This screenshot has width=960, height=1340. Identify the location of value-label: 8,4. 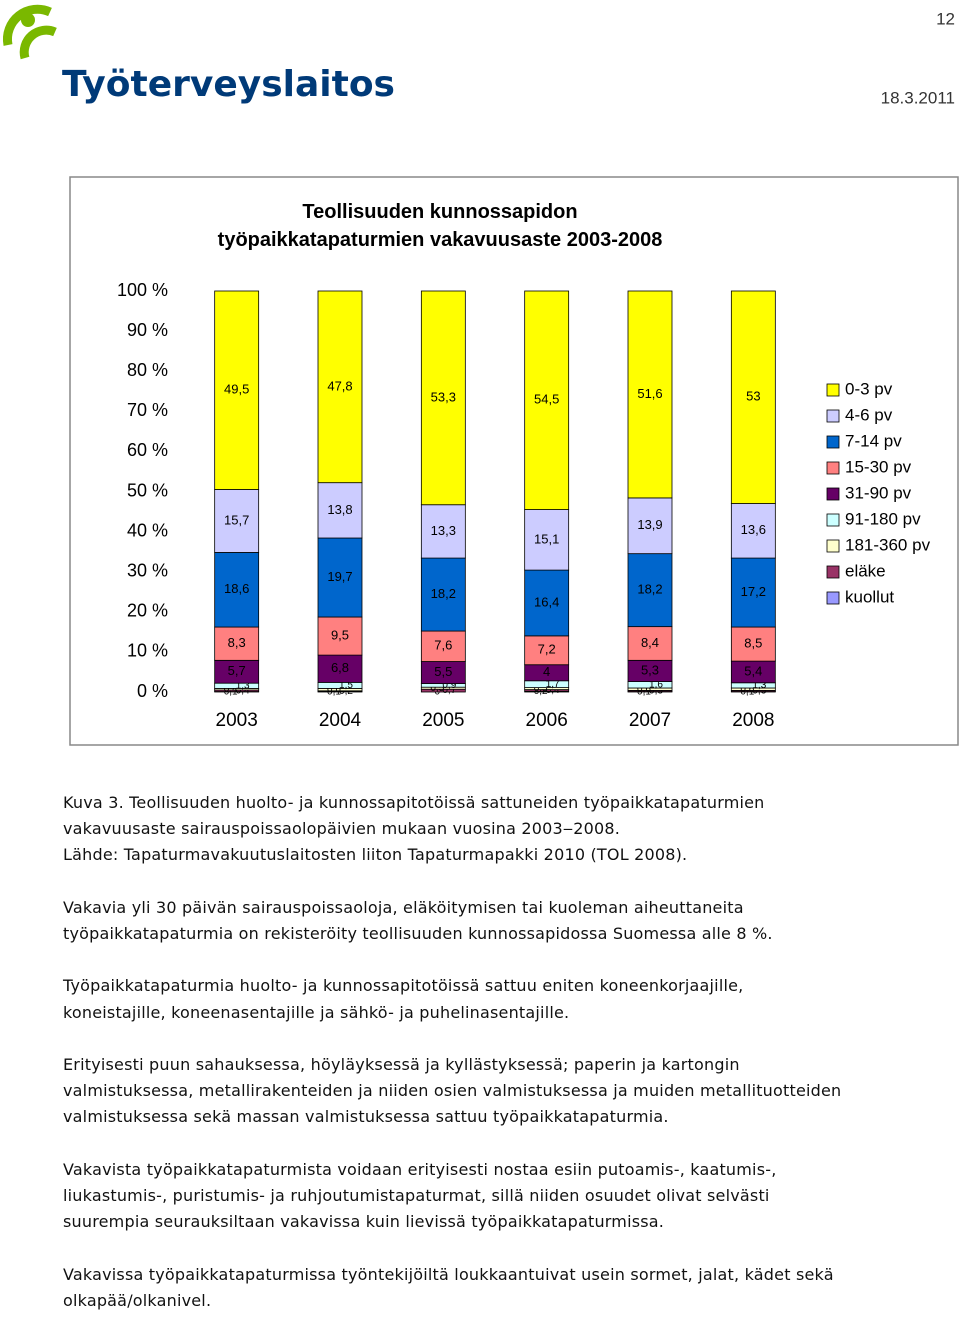
(650, 642).